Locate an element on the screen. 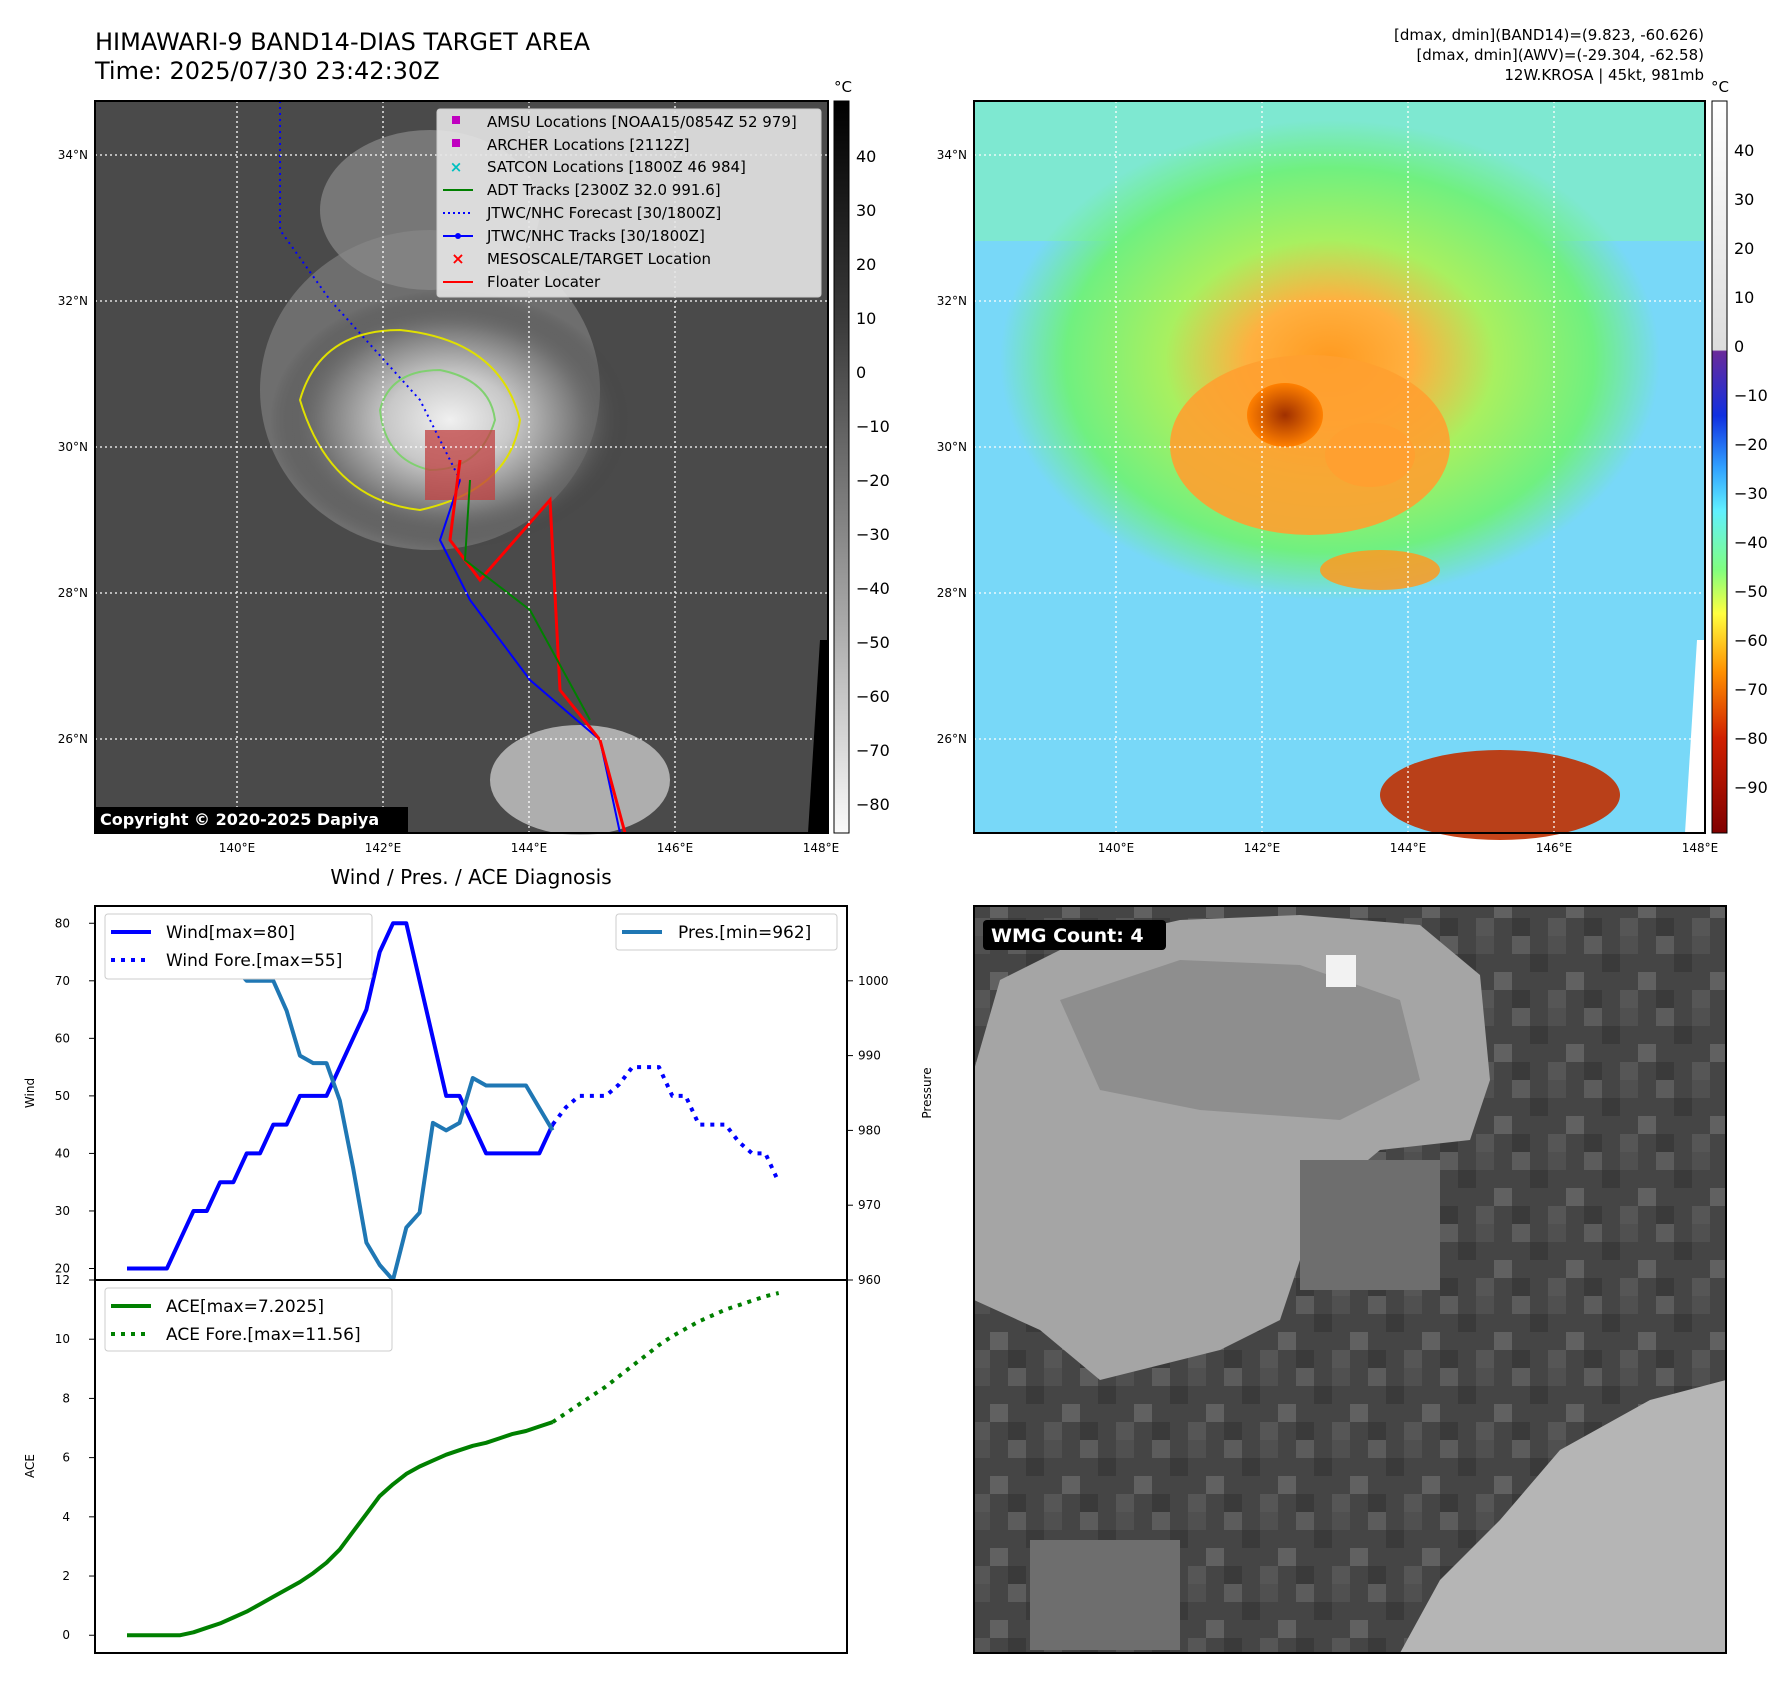 This screenshot has width=1788, height=1690. pressure-legend-box is located at coordinates (726, 932).